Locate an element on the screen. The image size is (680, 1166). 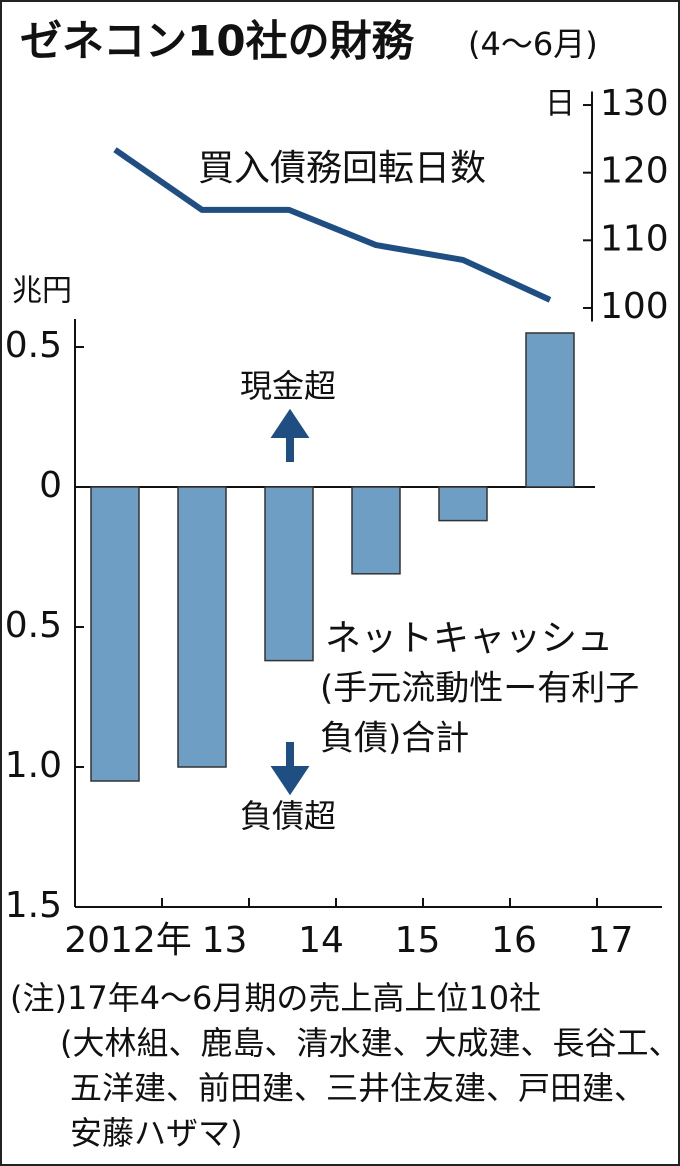
y-tick-label: 1.5 is located at coordinates (33, 905).